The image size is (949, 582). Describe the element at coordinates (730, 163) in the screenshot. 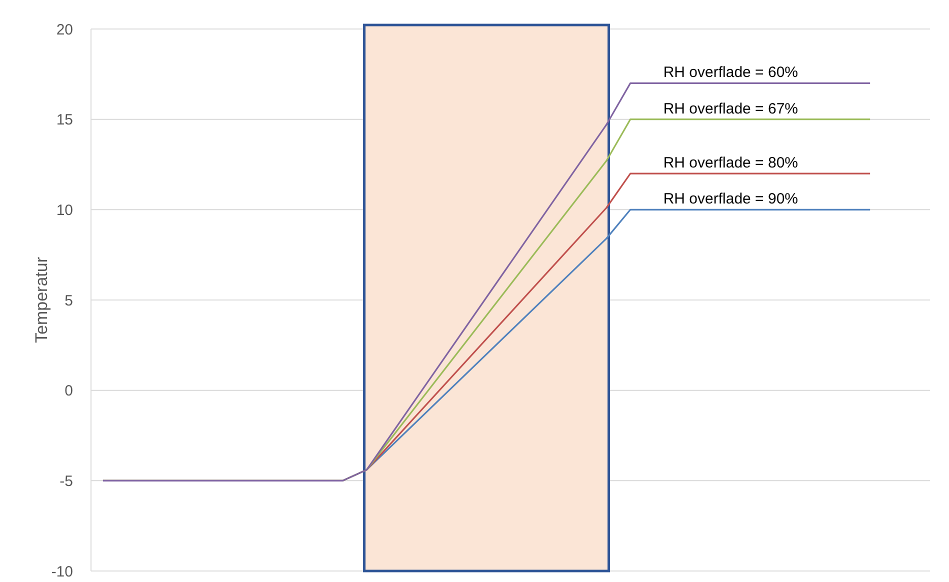

I see `series-label: RH overflade = 80%` at that location.